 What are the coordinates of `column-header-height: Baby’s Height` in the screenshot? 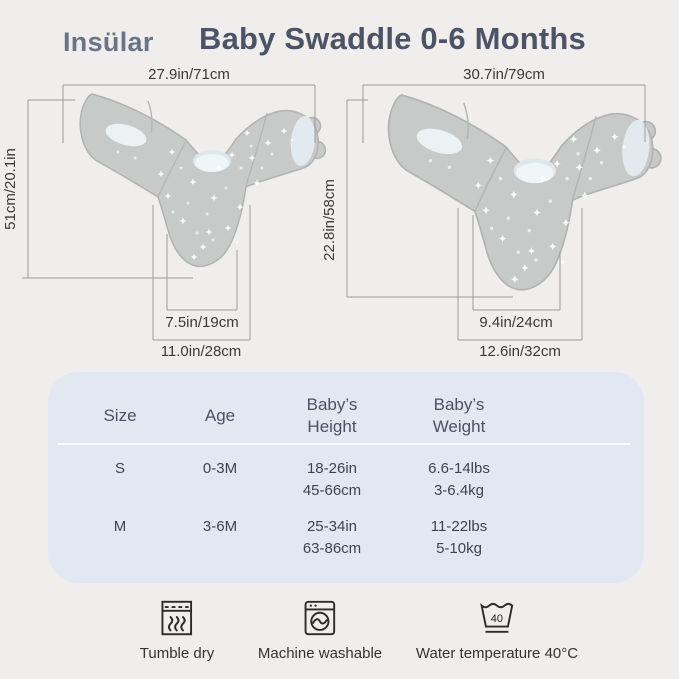 It's located at (332, 416).